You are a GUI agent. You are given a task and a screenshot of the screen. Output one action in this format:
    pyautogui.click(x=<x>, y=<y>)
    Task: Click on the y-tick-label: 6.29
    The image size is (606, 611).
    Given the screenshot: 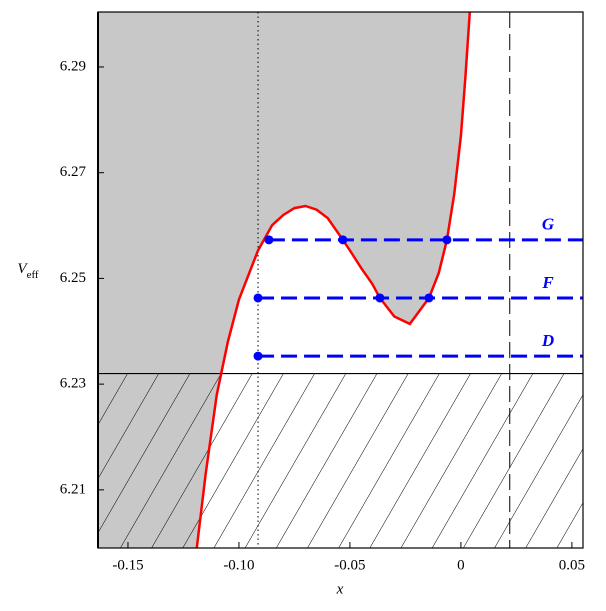 What is the action you would take?
    pyautogui.click(x=73, y=66)
    